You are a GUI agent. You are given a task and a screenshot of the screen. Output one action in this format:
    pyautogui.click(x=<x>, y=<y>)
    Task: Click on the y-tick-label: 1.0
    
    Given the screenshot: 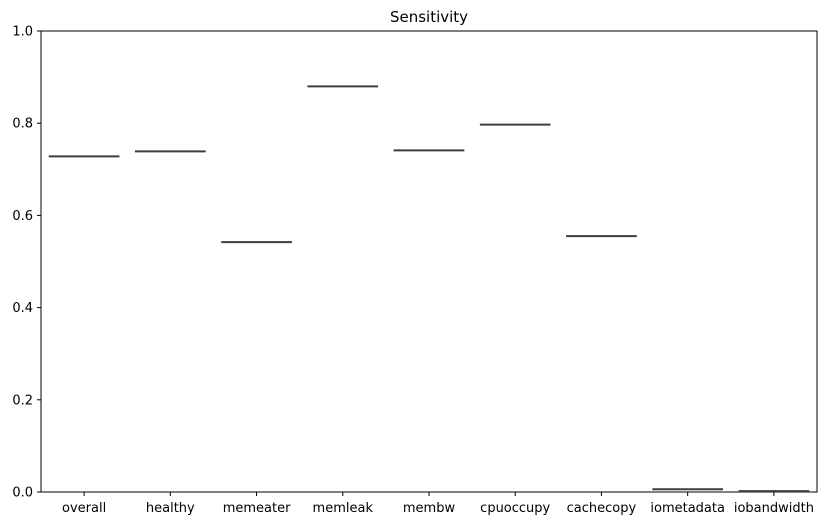 What is the action you would take?
    pyautogui.click(x=22, y=32)
    